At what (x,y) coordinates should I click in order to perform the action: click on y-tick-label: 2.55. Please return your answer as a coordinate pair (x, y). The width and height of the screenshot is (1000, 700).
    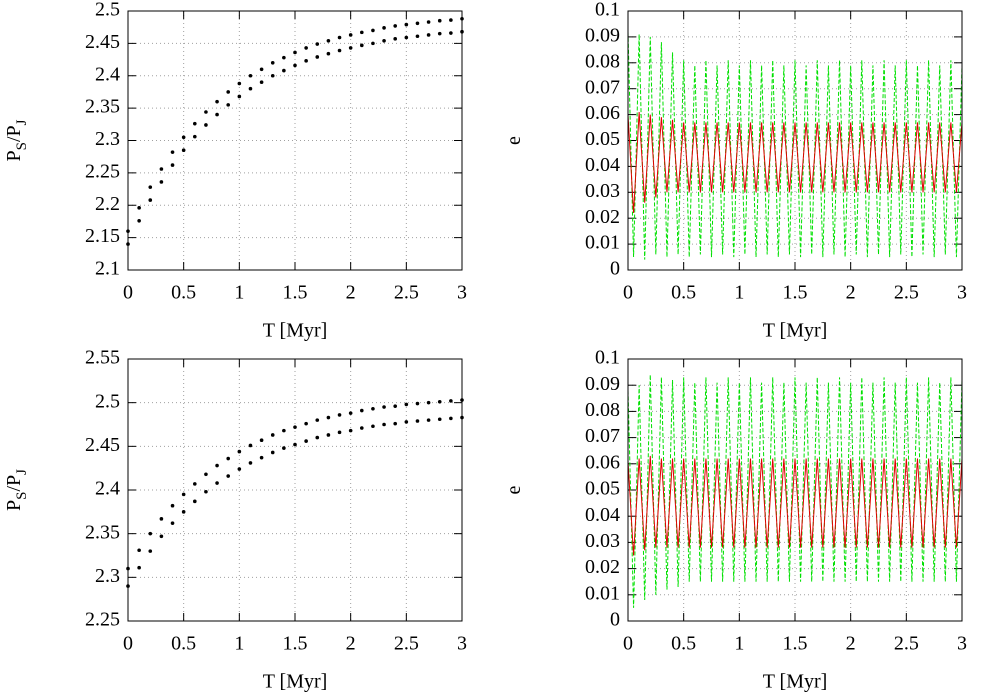
    Looking at the image, I should click on (102, 358).